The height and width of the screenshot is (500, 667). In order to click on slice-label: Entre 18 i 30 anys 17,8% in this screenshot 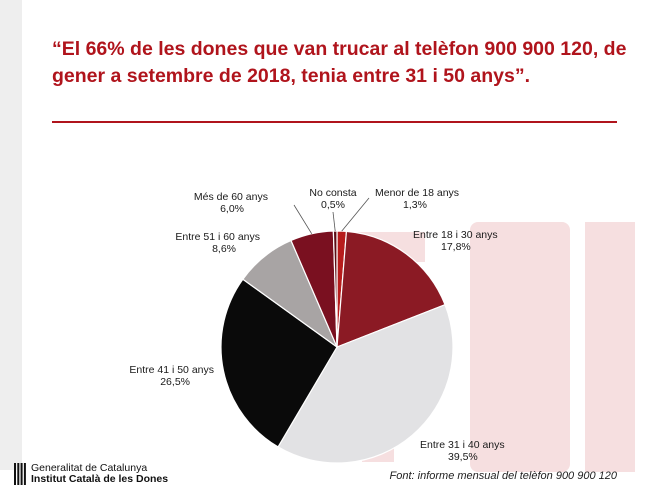, I will do `click(455, 241)`.